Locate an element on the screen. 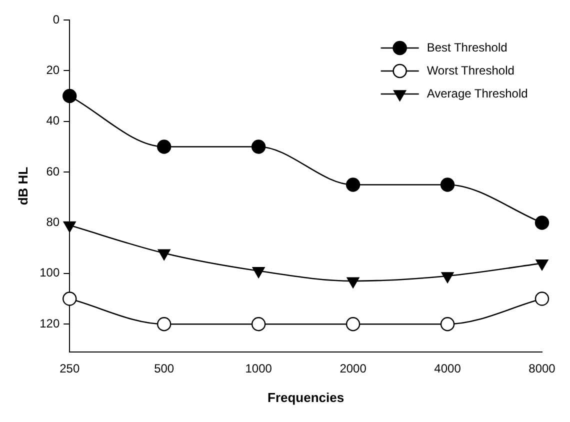 This screenshot has width=570, height=422. y-tick-label: 60 is located at coordinates (53, 171).